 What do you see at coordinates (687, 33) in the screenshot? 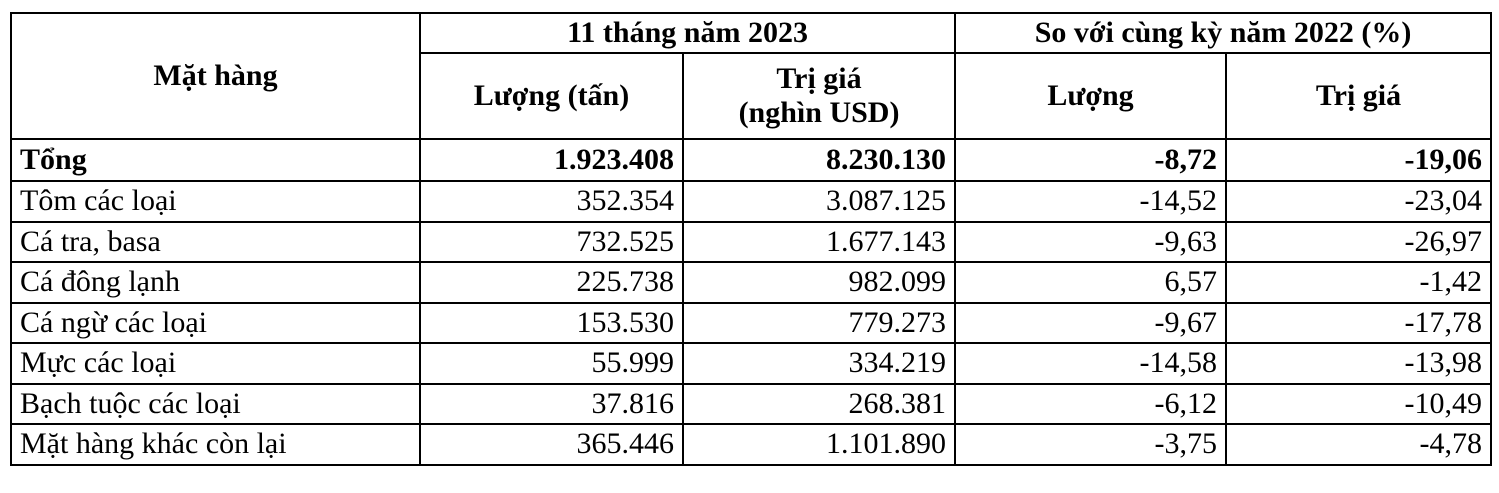
I see `header-cell: 11 tháng năm 2023` at bounding box center [687, 33].